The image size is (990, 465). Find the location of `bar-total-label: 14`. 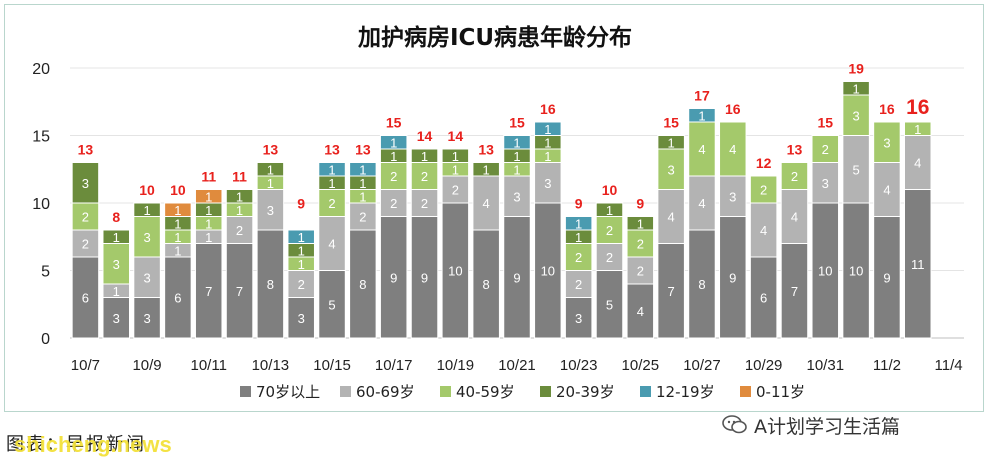

bar-total-label: 14 is located at coordinates (425, 136).